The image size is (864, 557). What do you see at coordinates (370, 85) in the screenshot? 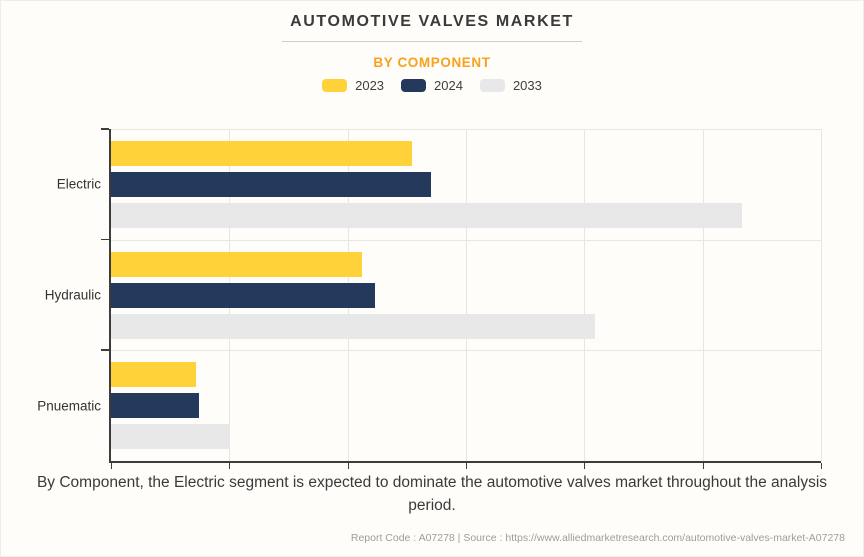
I see `legend-label-2023: 2023` at bounding box center [370, 85].